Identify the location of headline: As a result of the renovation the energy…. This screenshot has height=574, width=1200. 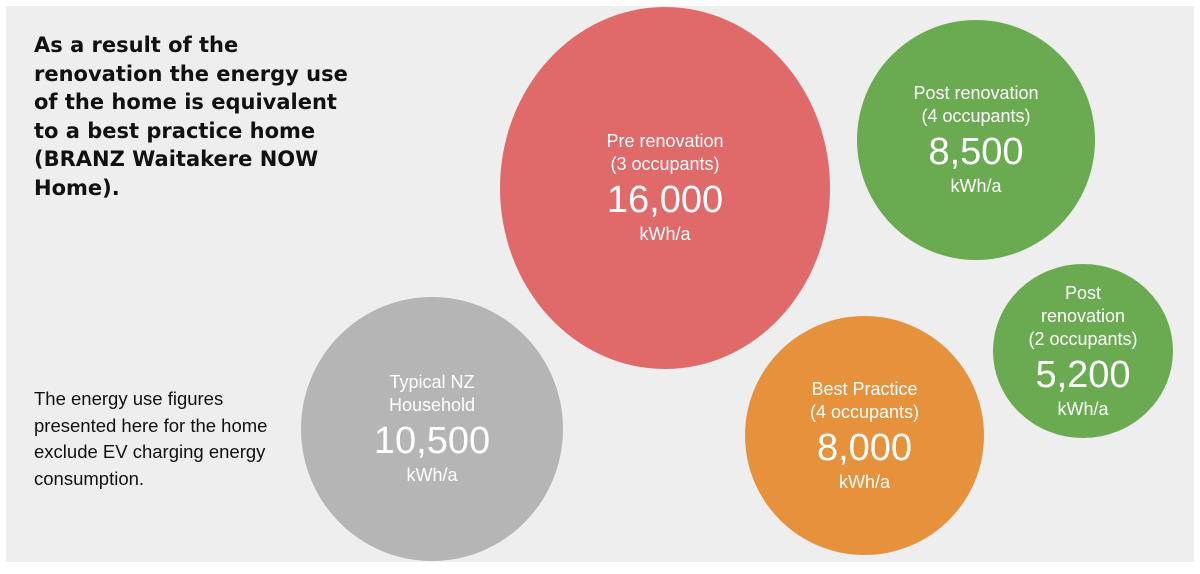
(191, 116).